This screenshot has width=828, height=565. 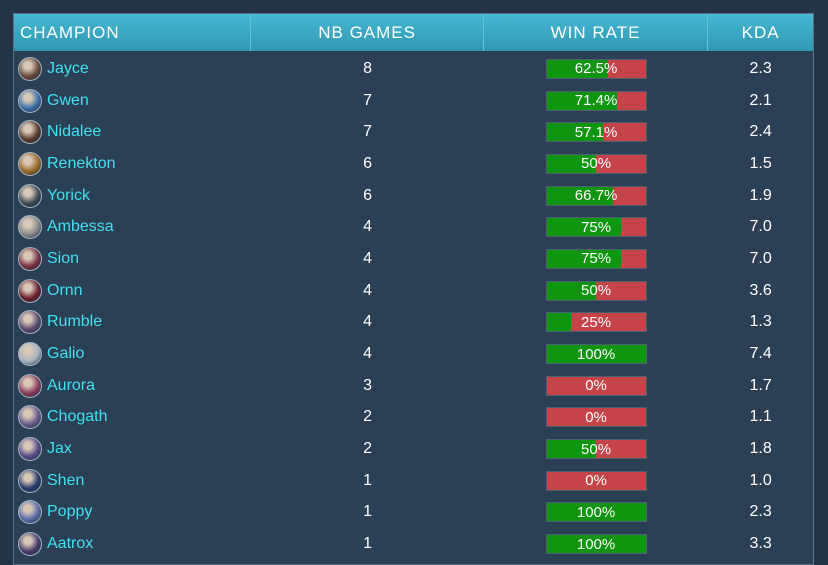 What do you see at coordinates (133, 32) in the screenshot?
I see `champion-column-header: CHAMPION` at bounding box center [133, 32].